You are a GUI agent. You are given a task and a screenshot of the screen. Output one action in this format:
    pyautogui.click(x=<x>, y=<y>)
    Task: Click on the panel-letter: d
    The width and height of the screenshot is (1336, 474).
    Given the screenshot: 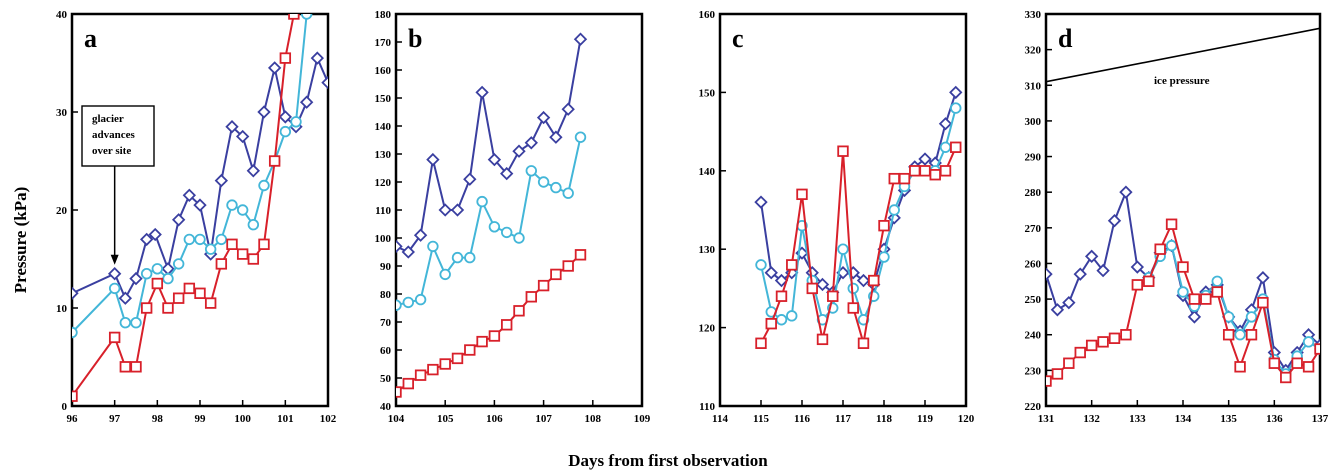 What is the action you would take?
    pyautogui.click(x=1065, y=38)
    